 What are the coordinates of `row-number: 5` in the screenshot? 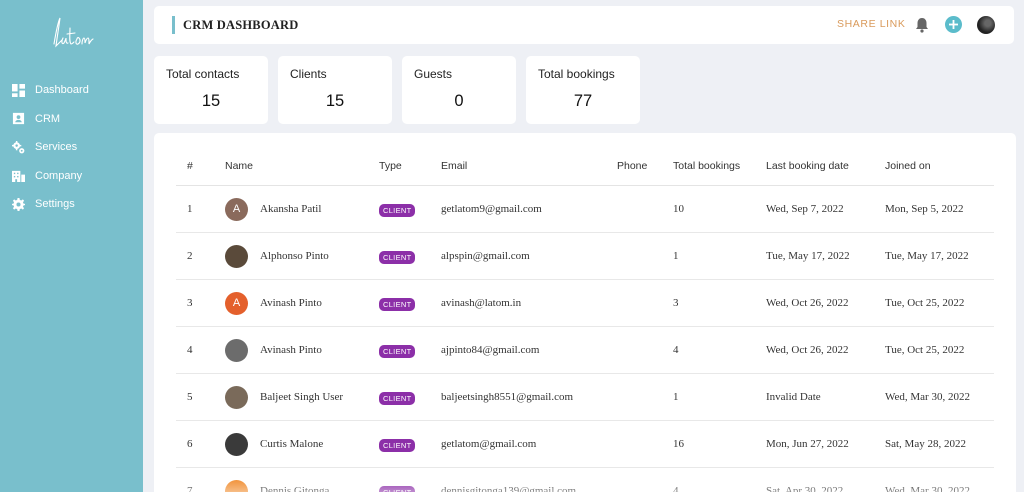 It's located at (190, 397).